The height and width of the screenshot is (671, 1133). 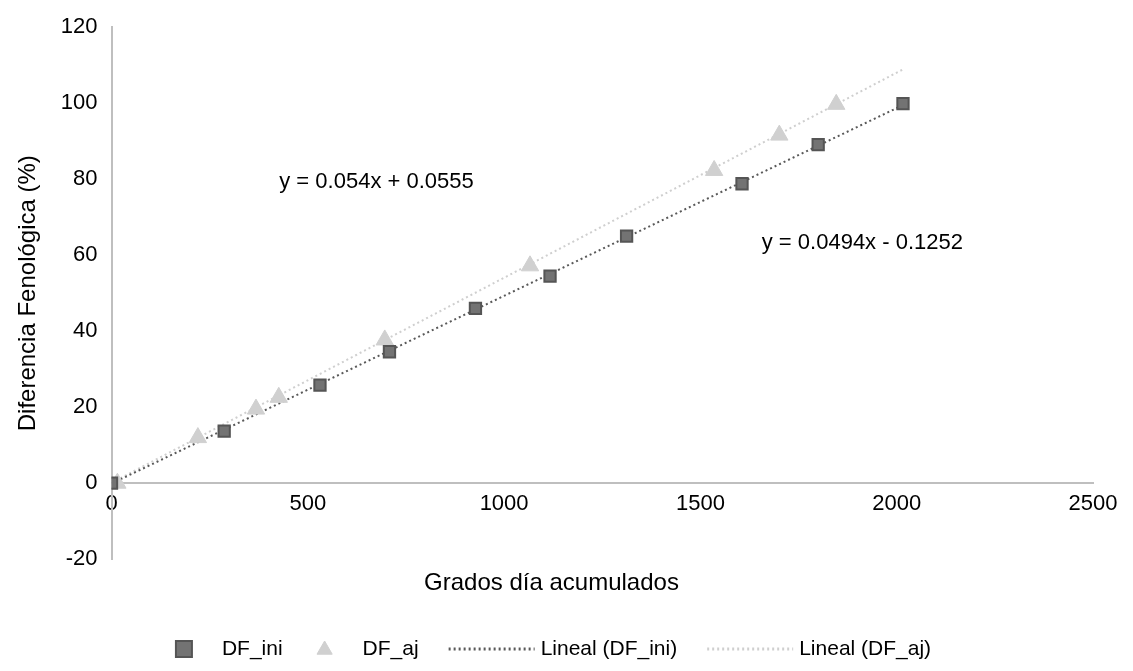 What do you see at coordinates (897, 503) in the screenshot?
I see `x-tick-label: 2000` at bounding box center [897, 503].